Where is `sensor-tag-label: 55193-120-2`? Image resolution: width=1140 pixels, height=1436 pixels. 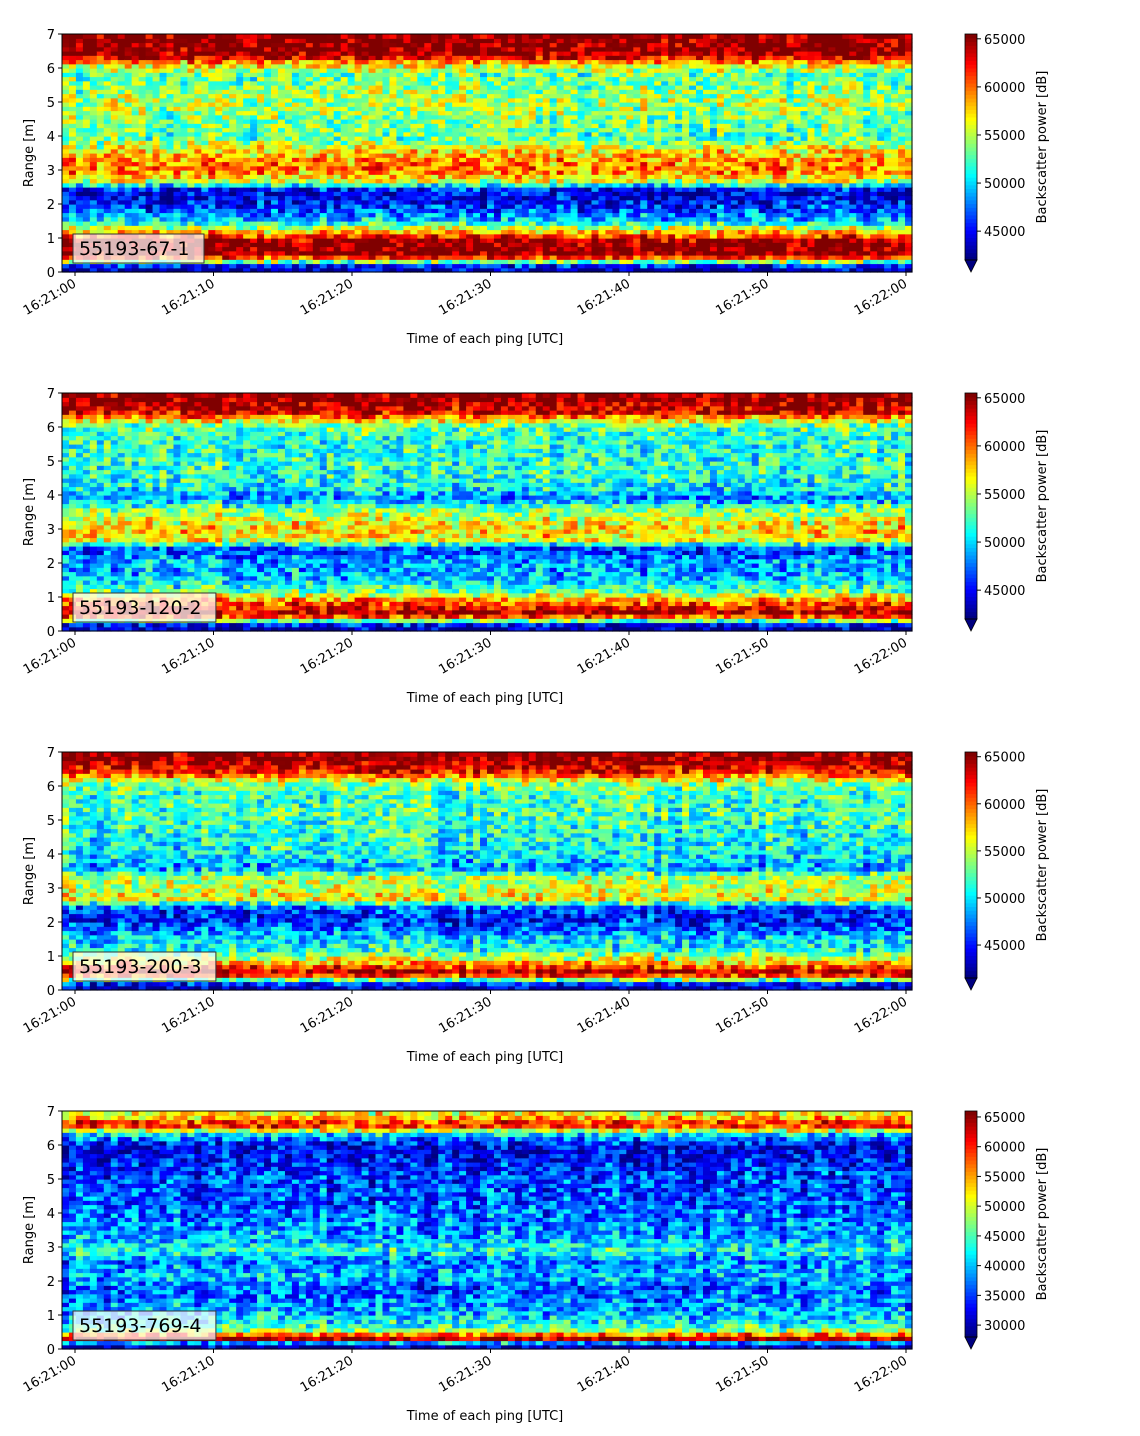 sensor-tag-label: 55193-120-2 is located at coordinates (140, 608).